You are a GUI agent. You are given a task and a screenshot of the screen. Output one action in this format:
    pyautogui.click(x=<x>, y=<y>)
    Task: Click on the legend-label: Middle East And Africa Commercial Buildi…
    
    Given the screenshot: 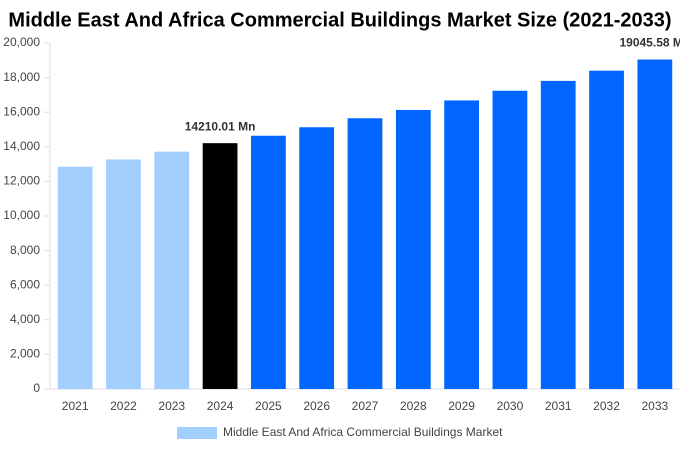 What is the action you would take?
    pyautogui.click(x=363, y=432)
    